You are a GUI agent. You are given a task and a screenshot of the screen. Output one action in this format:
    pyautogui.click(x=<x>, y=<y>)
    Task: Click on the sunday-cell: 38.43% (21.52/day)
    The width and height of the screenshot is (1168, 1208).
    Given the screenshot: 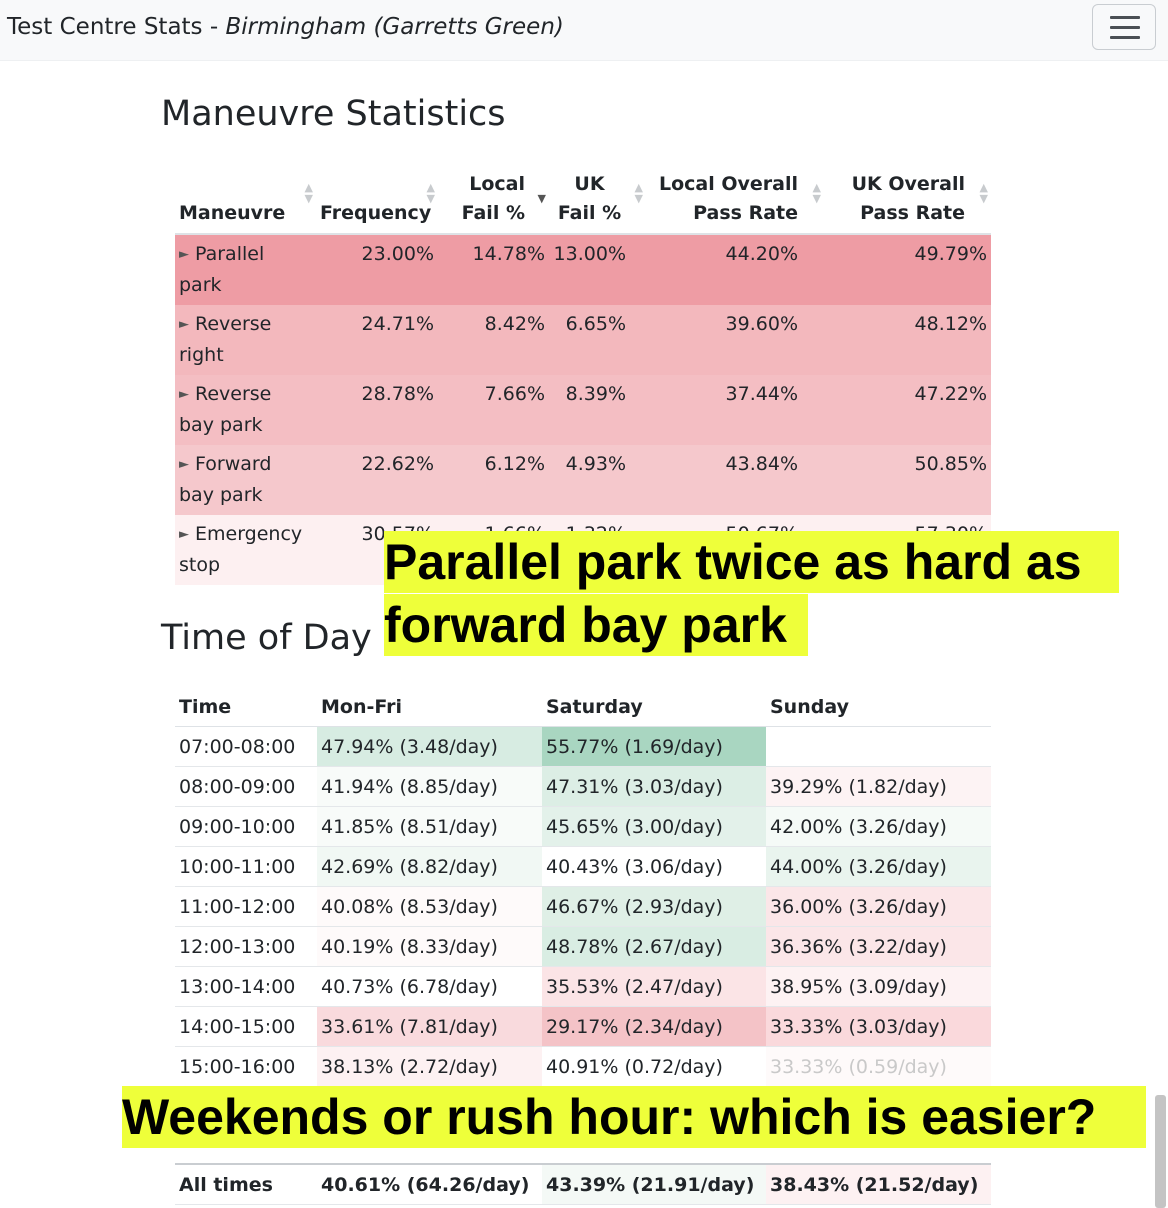 What is the action you would take?
    pyautogui.click(x=878, y=1184)
    